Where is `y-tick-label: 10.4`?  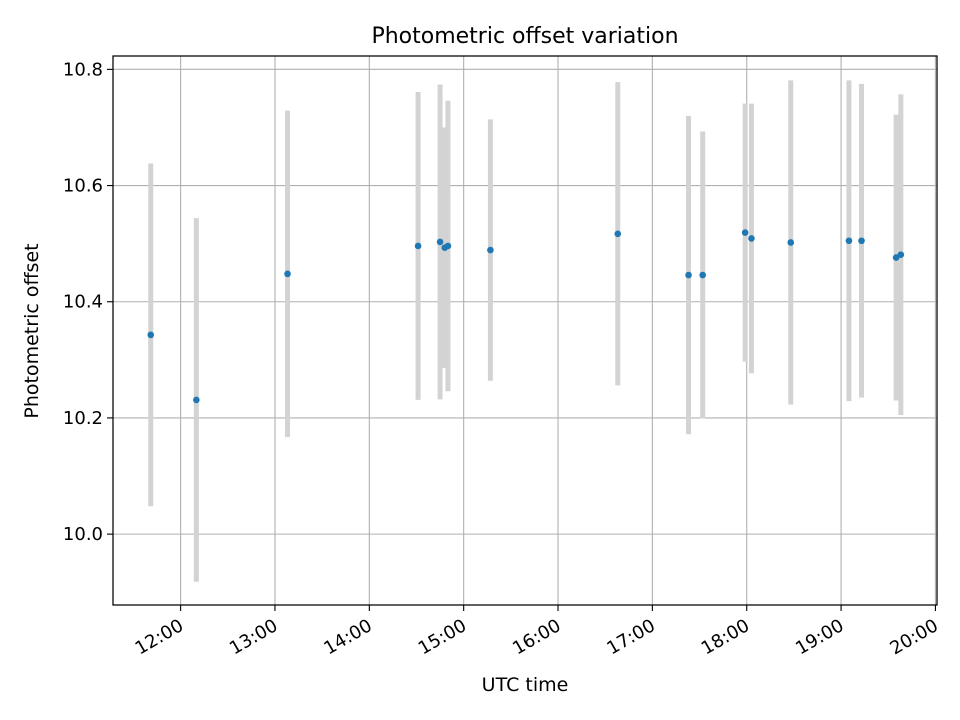 y-tick-label: 10.4 is located at coordinates (83, 302).